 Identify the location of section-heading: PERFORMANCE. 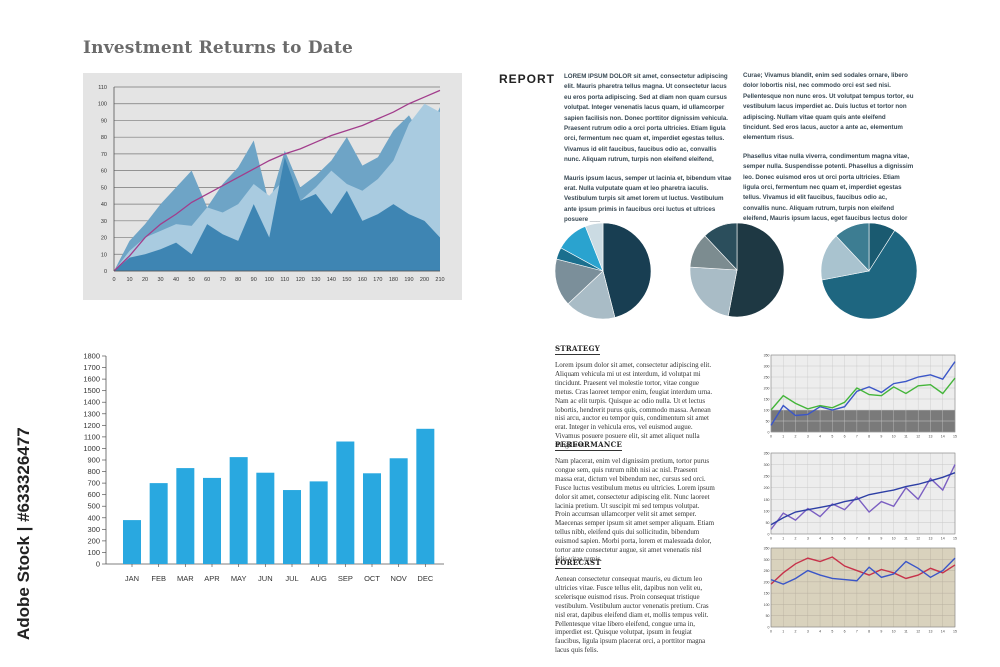
(589, 445).